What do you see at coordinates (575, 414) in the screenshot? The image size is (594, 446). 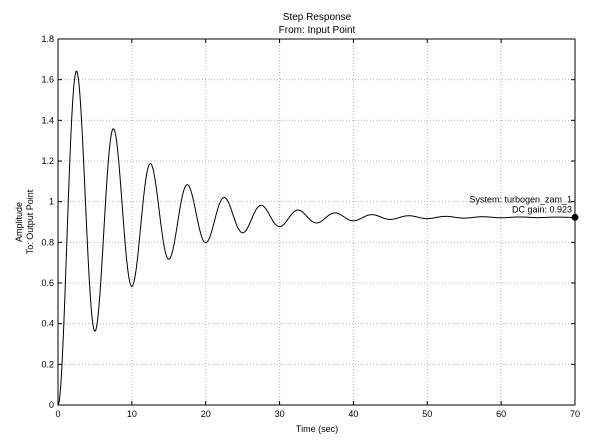 I see `x-tick-label: 70` at bounding box center [575, 414].